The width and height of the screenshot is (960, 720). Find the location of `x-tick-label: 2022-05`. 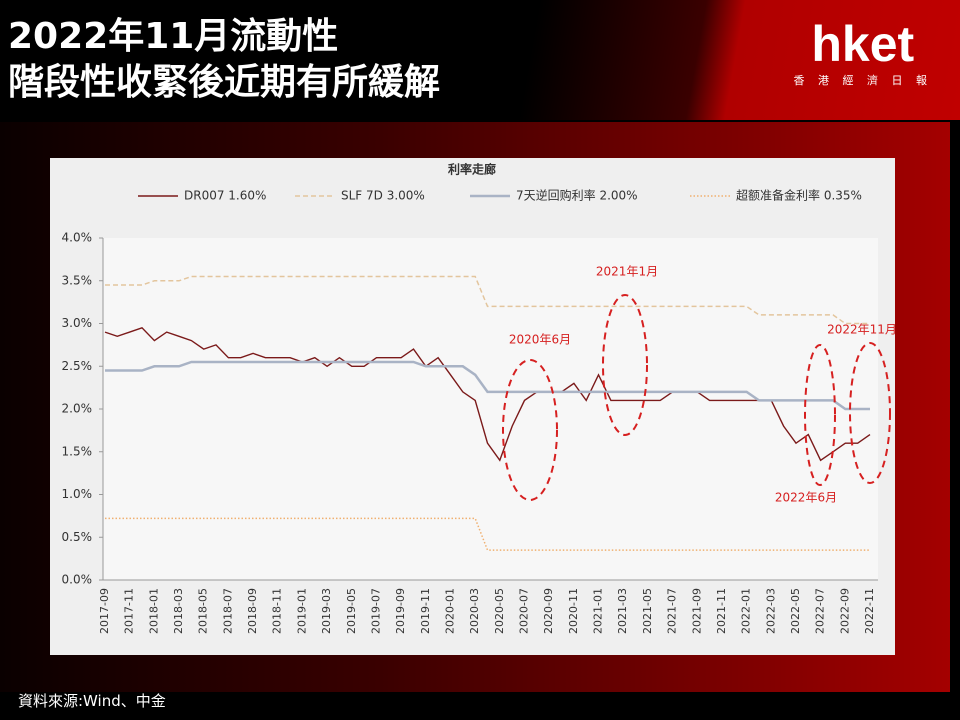

x-tick-label: 2022-05 is located at coordinates (795, 611).